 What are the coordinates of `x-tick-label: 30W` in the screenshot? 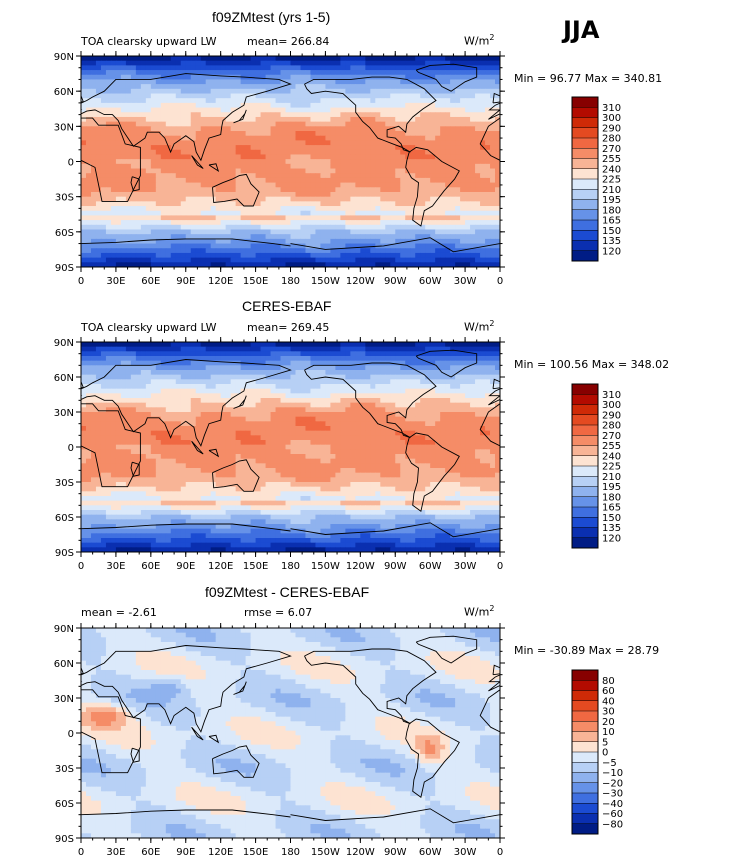 It's located at (465, 852).